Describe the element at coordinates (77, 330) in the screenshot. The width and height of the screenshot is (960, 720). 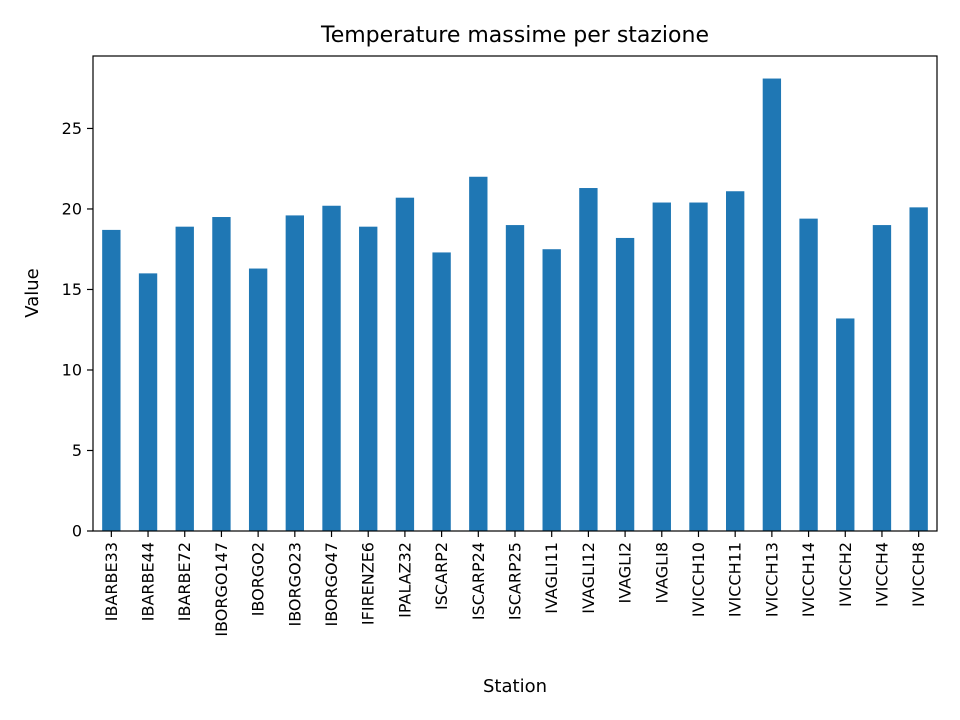
I see `y-axis: 0 5 10 15 20 25` at that location.